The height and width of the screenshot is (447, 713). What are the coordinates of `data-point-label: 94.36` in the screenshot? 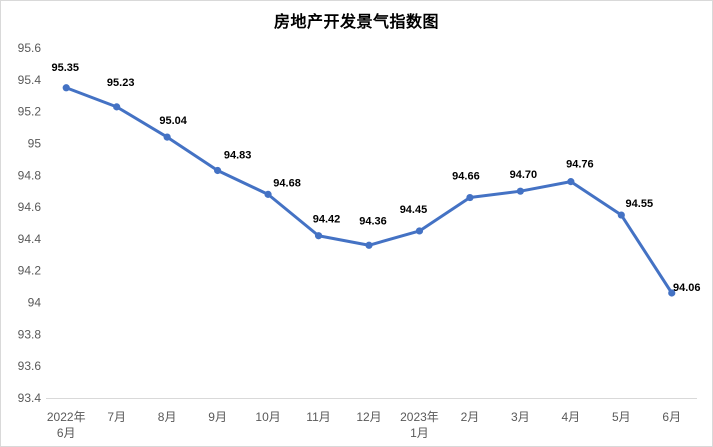 It's located at (373, 221).